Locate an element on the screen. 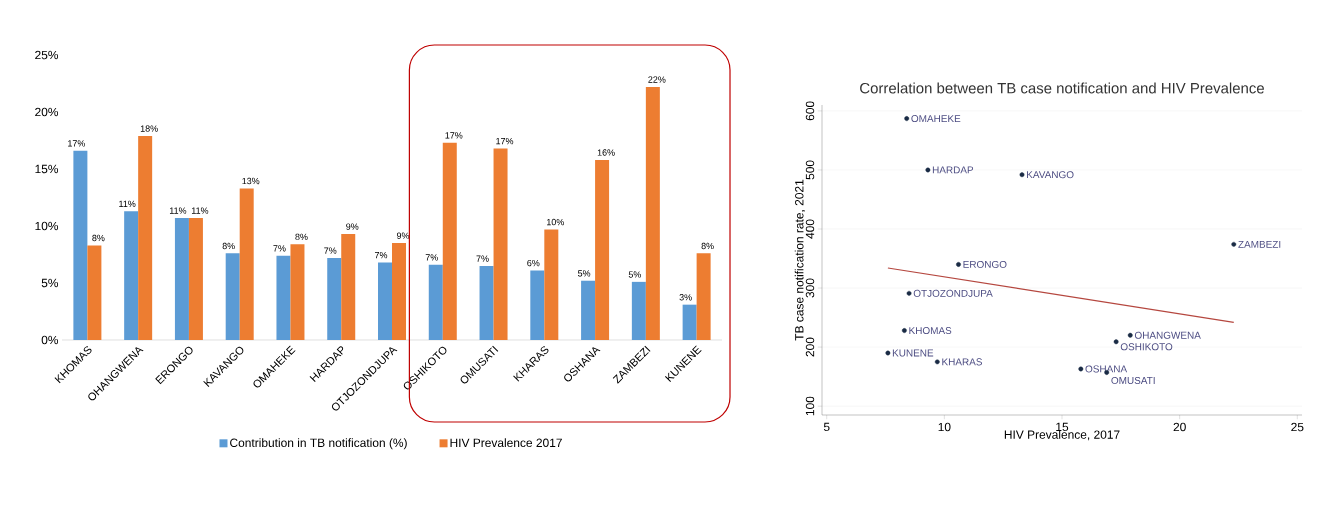 This screenshot has height=527, width=1326. legend-label: HIV Prevalence 2017 is located at coordinates (506, 443).